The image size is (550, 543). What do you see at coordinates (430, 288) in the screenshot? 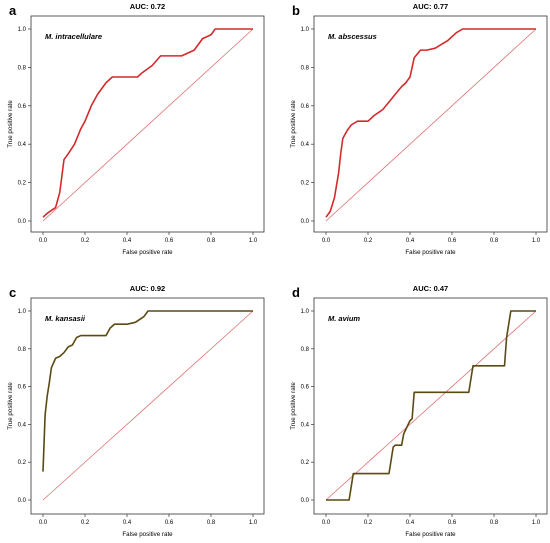
I see `chart-title: AUC: 0.47` at bounding box center [430, 288].